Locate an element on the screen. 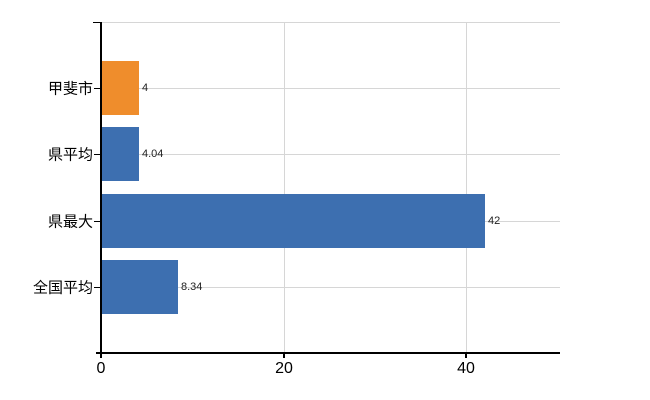 The height and width of the screenshot is (400, 650). bar-value-label: 8.34 is located at coordinates (192, 287).